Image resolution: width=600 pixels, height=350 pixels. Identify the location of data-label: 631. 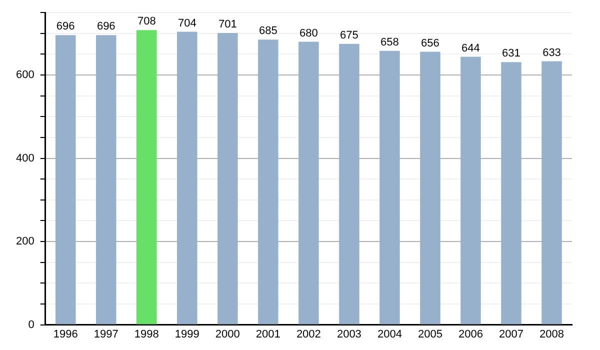
(511, 54).